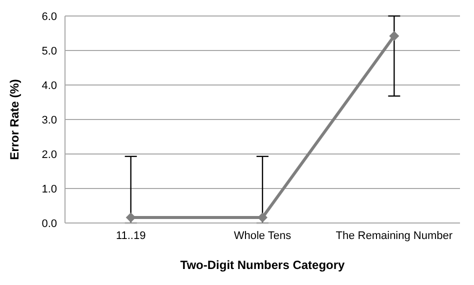 Image resolution: width=474 pixels, height=285 pixels. Describe the element at coordinates (49, 189) in the screenshot. I see `y-tick-label: 1.0` at that location.